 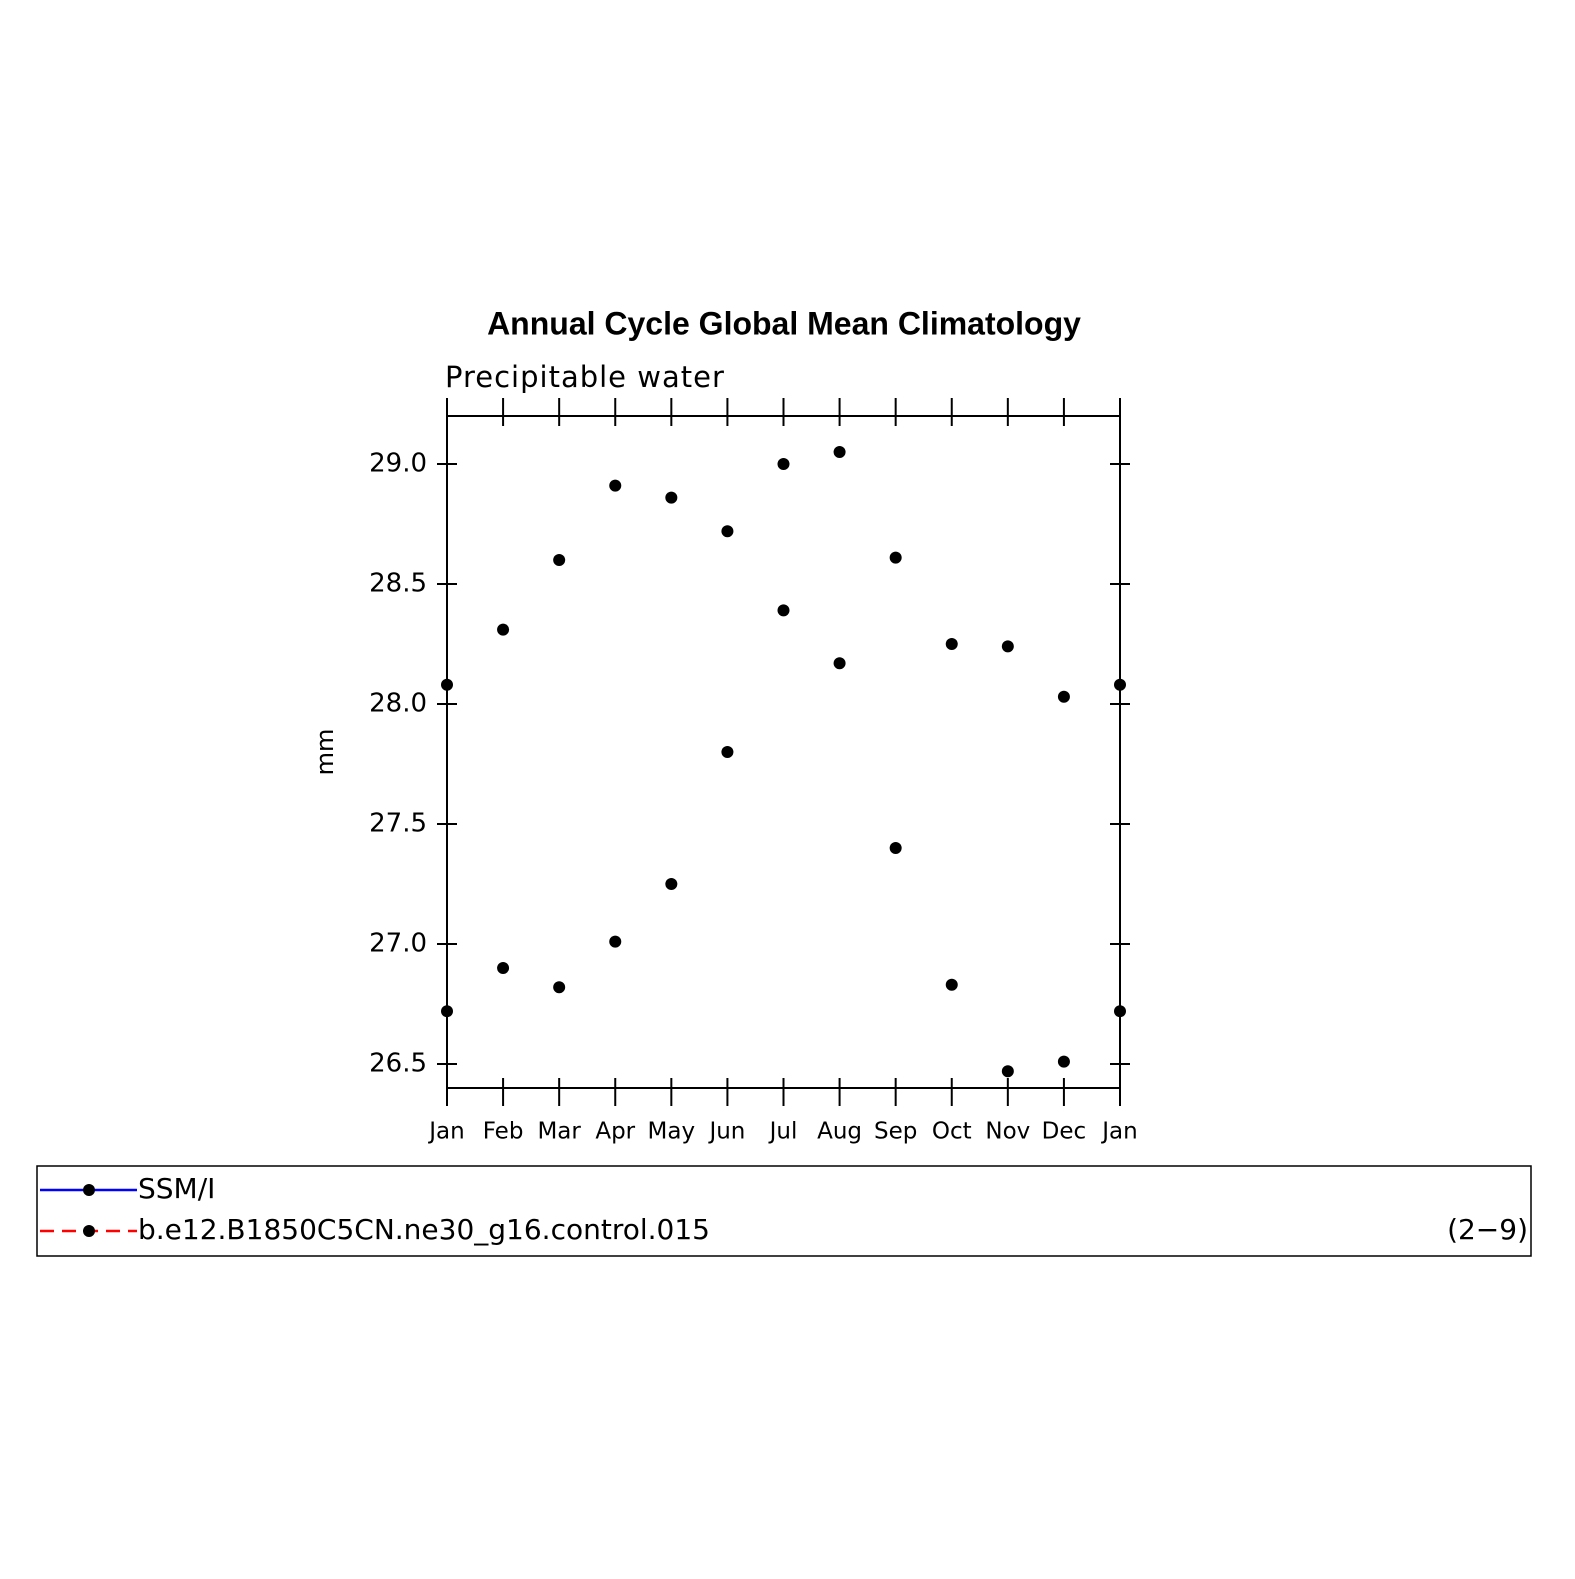 I want to click on x-tick-label: Jun, so click(x=726, y=1132).